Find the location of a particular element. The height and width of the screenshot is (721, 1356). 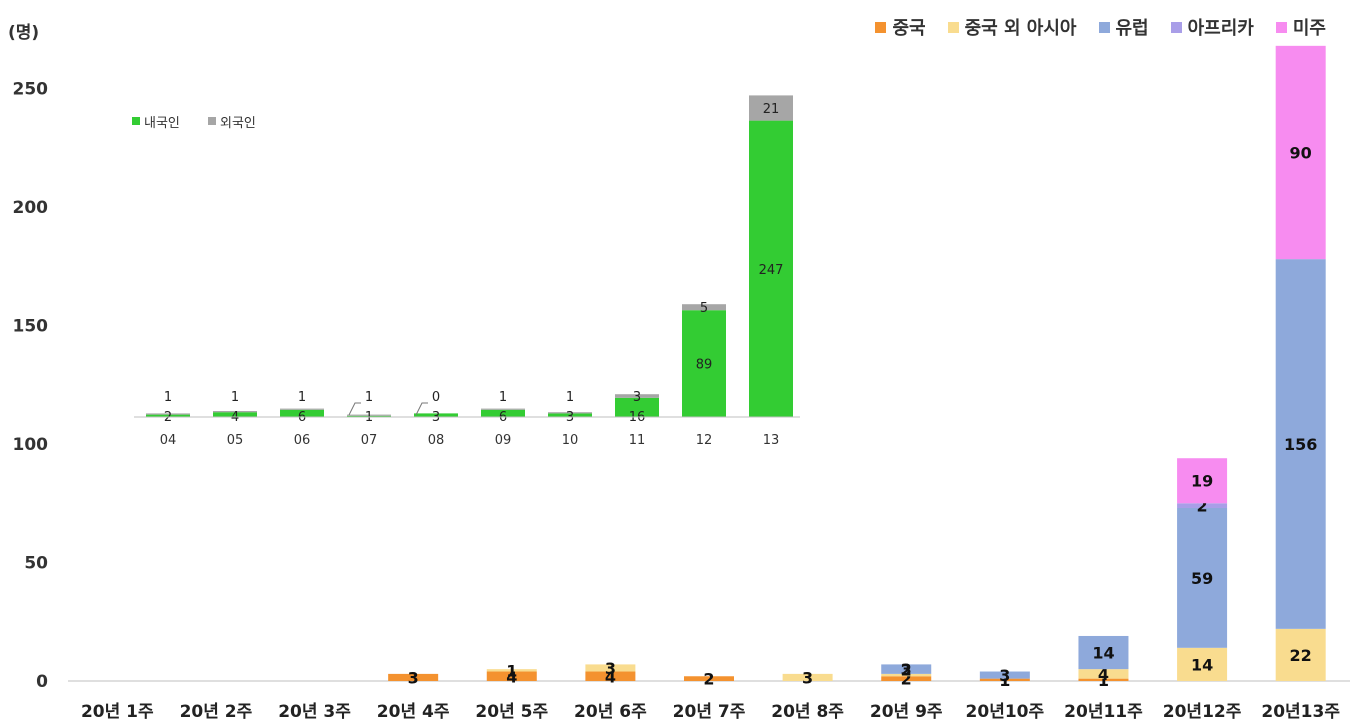

inset-data-label: 5 is located at coordinates (704, 308).